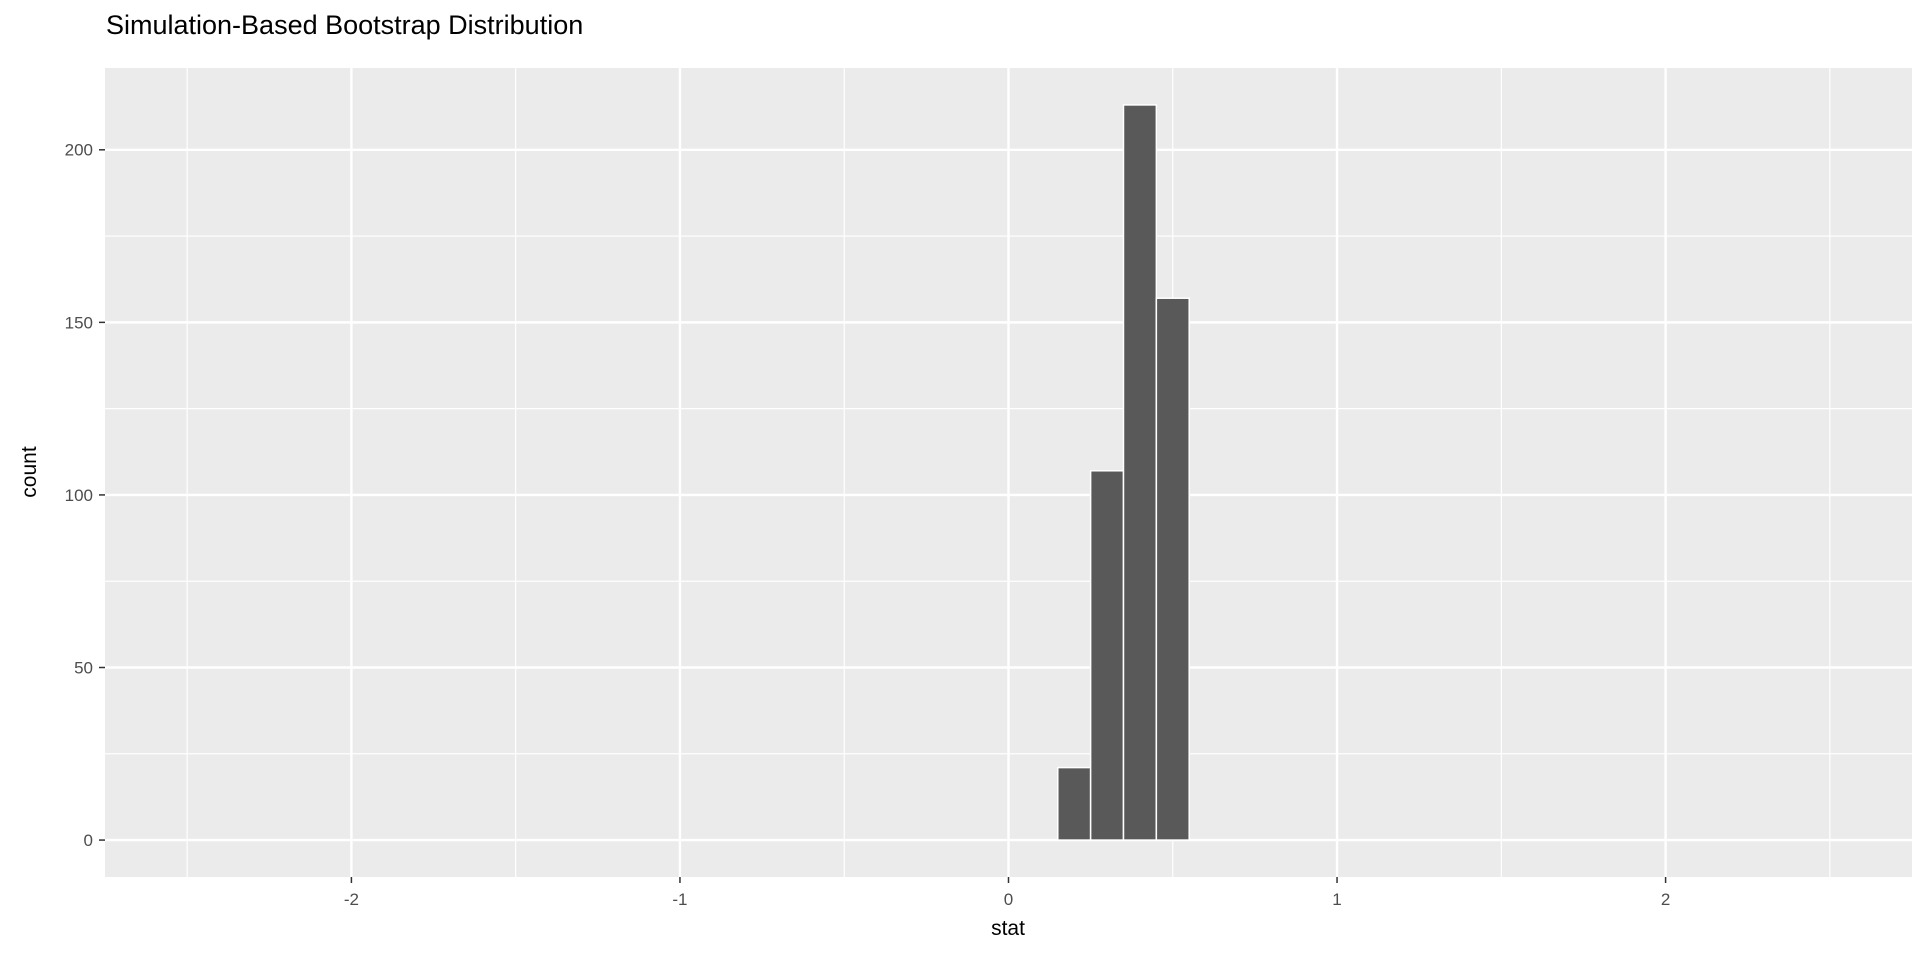 This screenshot has height=960, width=1920. What do you see at coordinates (1665, 899) in the screenshot?
I see `x-tick-label: 2` at bounding box center [1665, 899].